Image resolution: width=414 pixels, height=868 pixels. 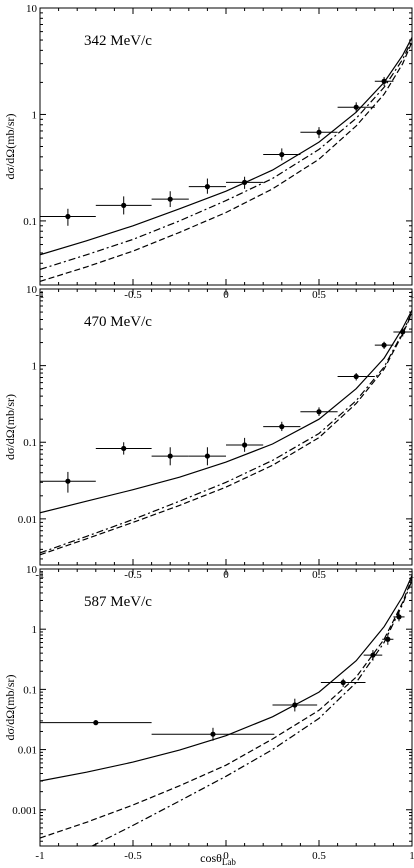 What do you see at coordinates (24, 811) in the screenshot?
I see `y-tick-label: 0.001` at bounding box center [24, 811].